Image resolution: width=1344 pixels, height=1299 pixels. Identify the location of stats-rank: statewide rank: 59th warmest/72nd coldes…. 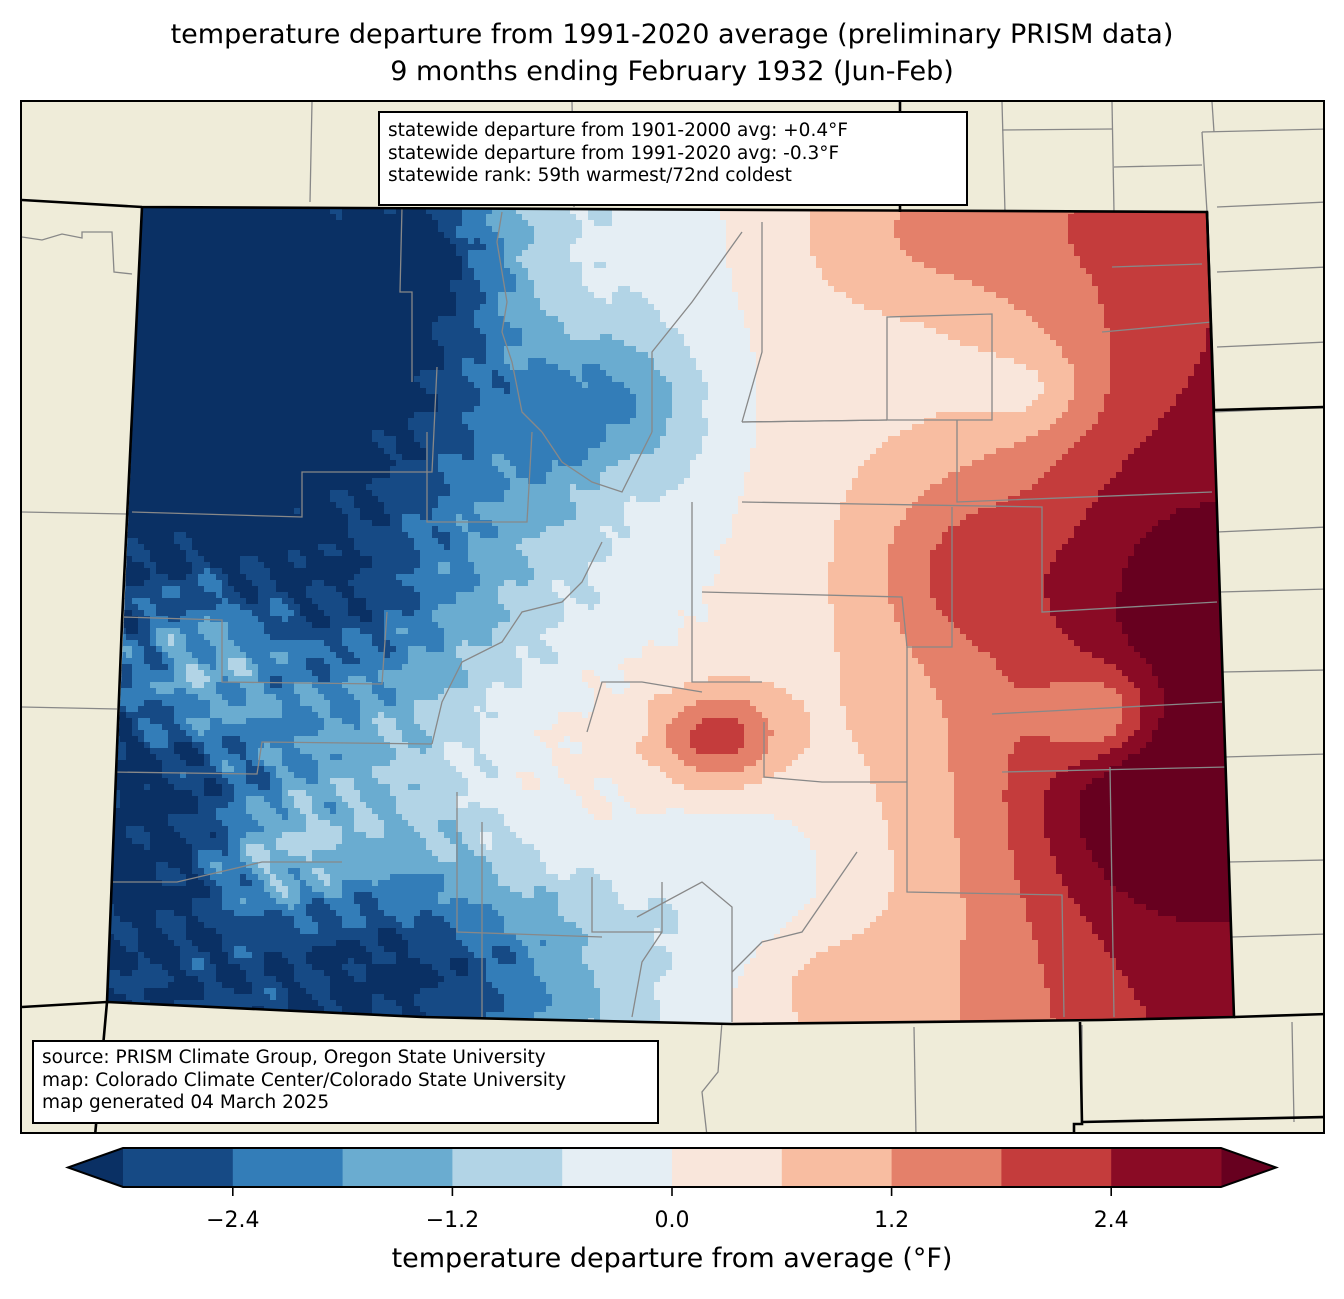
(590, 175).